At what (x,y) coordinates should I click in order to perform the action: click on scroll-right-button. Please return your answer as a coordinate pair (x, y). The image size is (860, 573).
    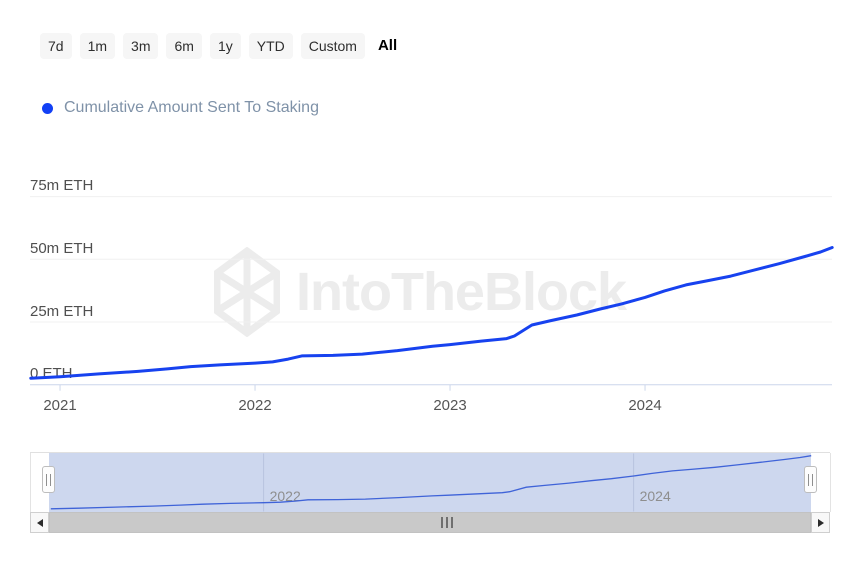
    Looking at the image, I should click on (820, 522).